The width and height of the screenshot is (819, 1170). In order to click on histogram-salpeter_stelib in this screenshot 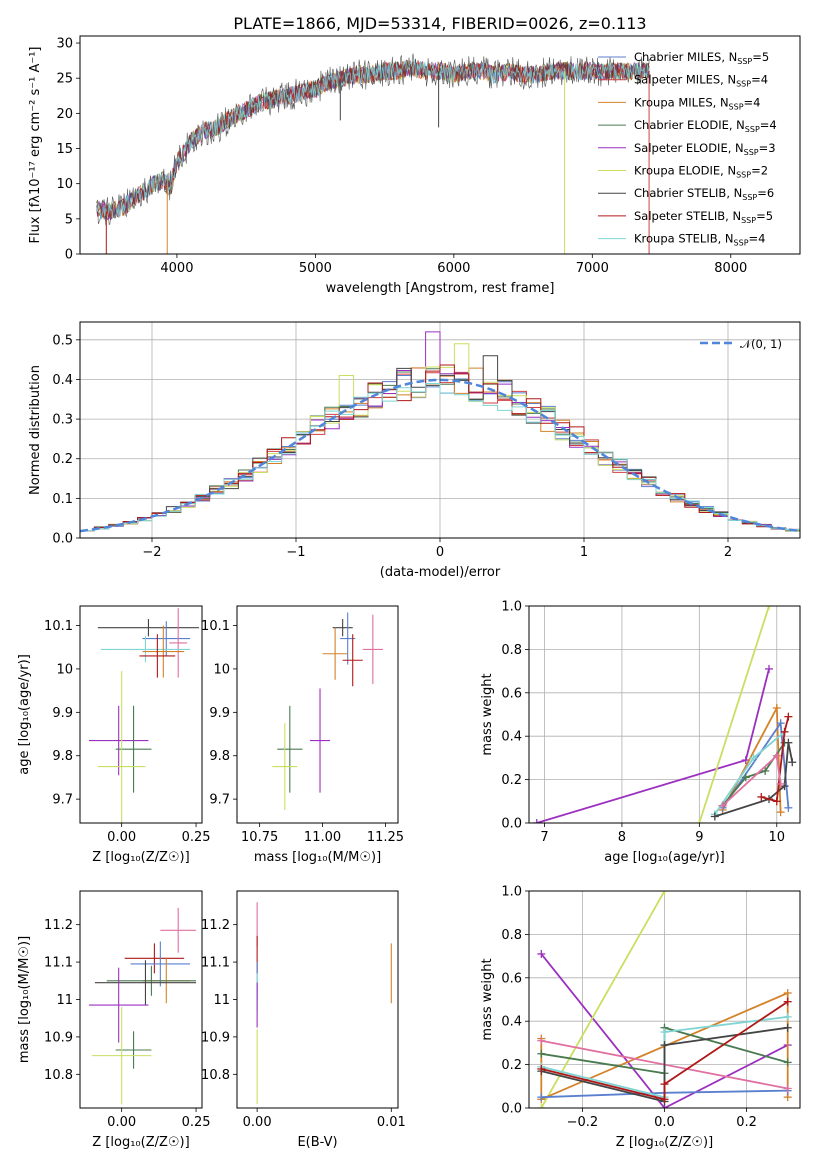, I will do `click(440, 448)`.